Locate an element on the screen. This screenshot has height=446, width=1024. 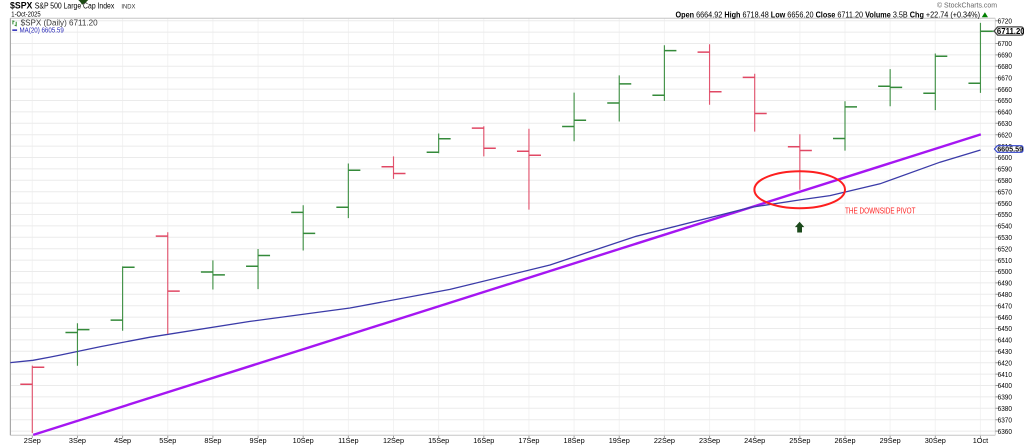
svg-text: 8Sep is located at coordinates (212, 440).